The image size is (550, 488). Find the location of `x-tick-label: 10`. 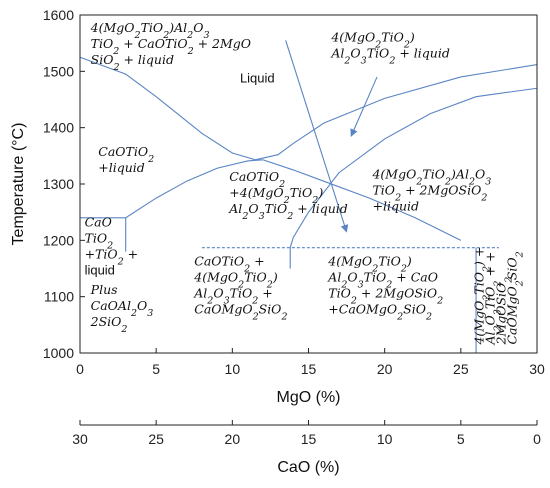

x-tick-label: 10 is located at coordinates (233, 369).